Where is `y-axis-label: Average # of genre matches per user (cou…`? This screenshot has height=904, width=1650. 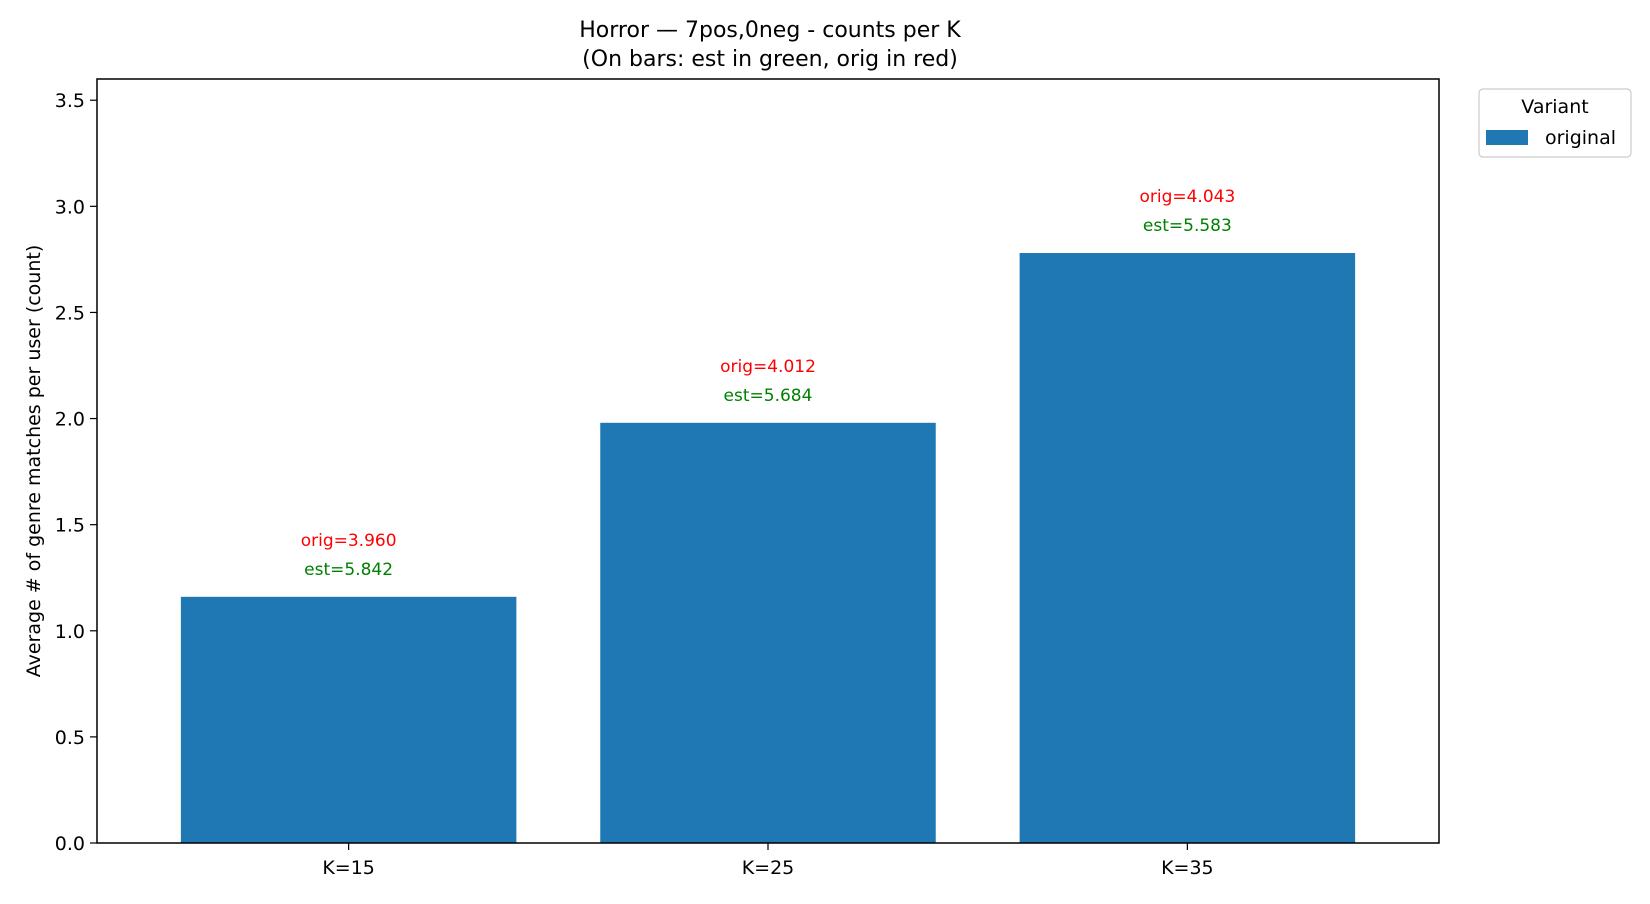
y-axis-label: Average # of genre matches per user (cou… is located at coordinates (34, 461).